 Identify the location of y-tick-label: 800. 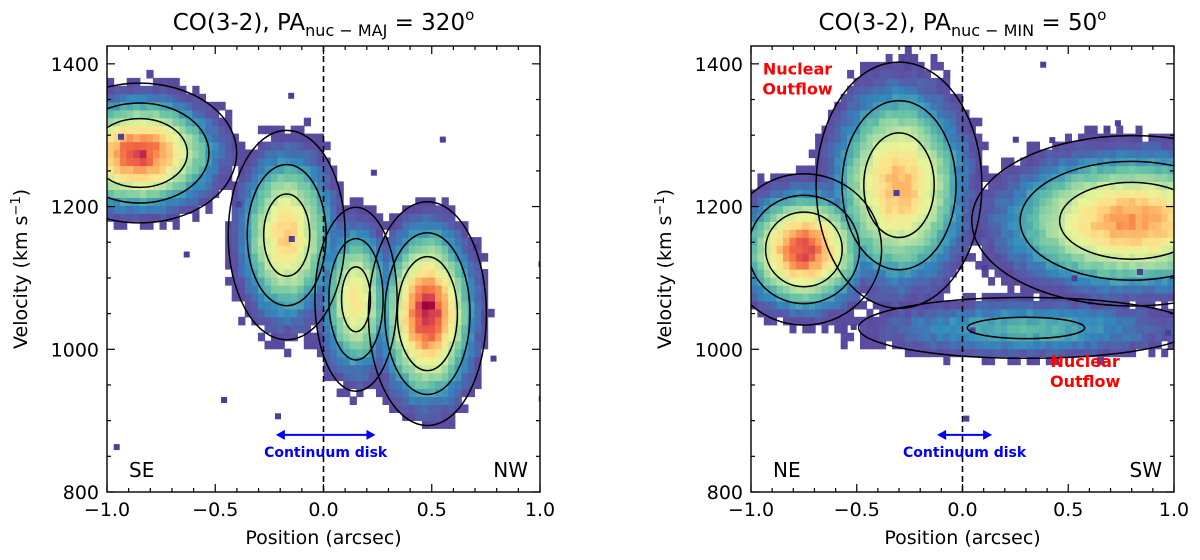
(81, 493).